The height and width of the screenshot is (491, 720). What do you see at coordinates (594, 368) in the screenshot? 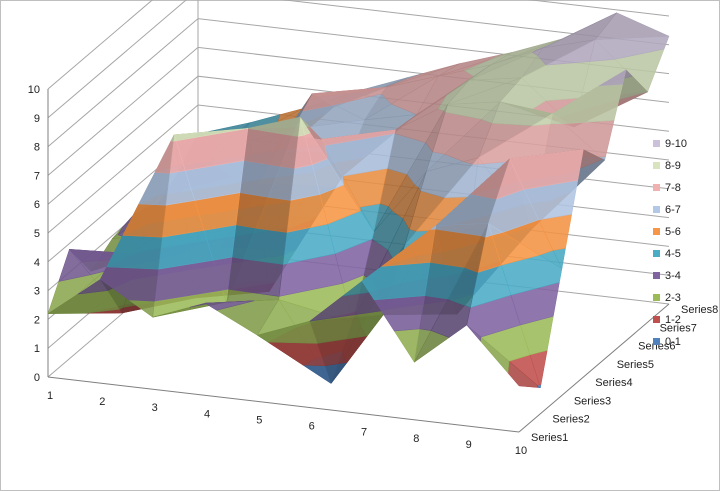
I see `series-axis-line` at bounding box center [594, 368].